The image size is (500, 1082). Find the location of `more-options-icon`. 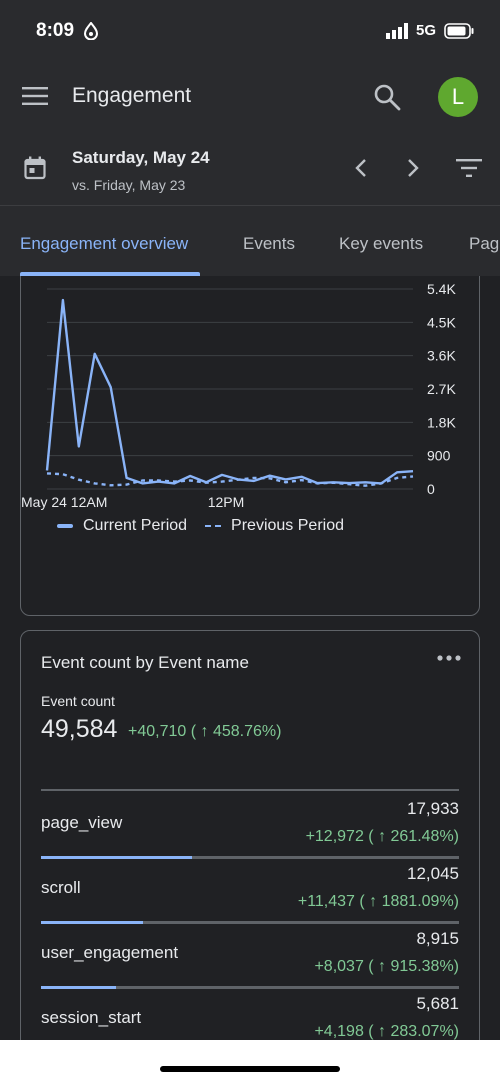

more-options-icon is located at coordinates (449, 658).